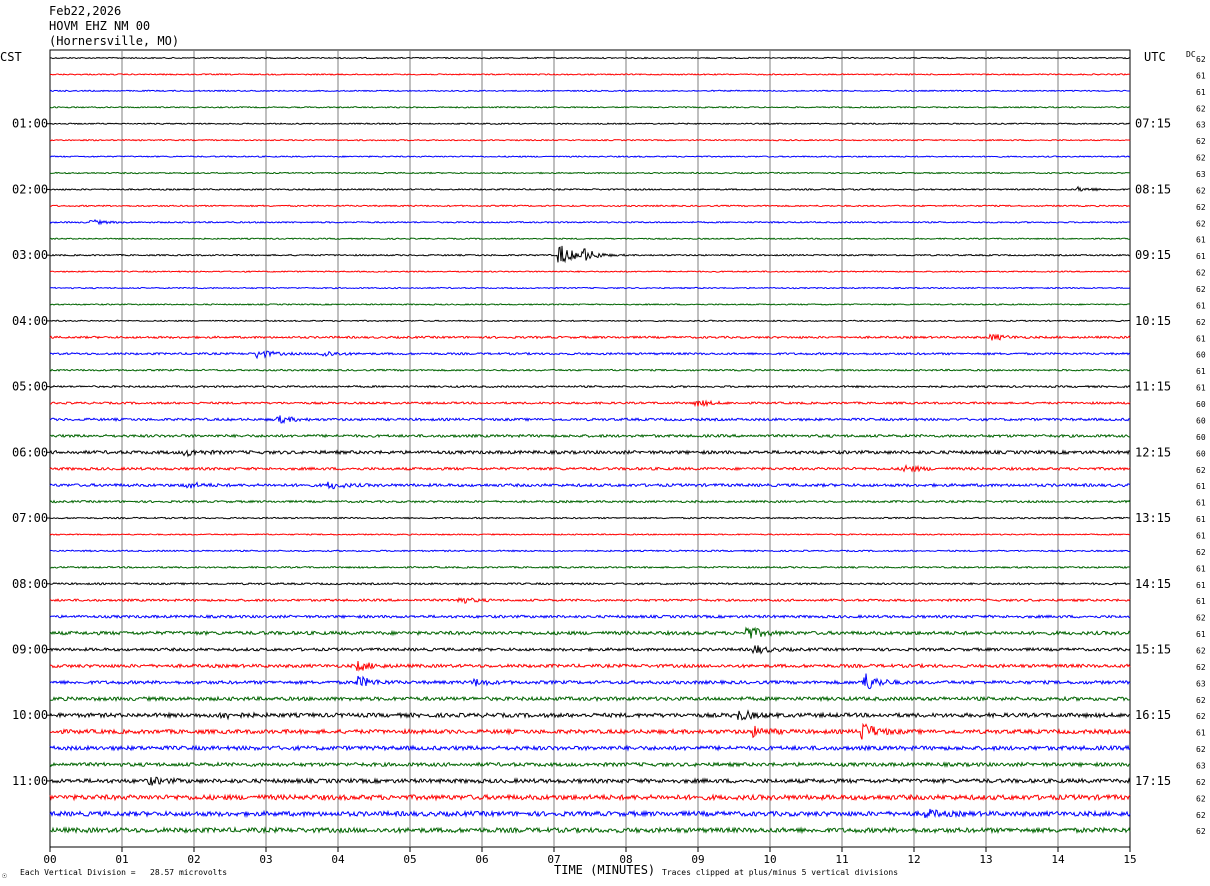  I want to click on station-location: (Hornersville, MO), so click(114, 41).